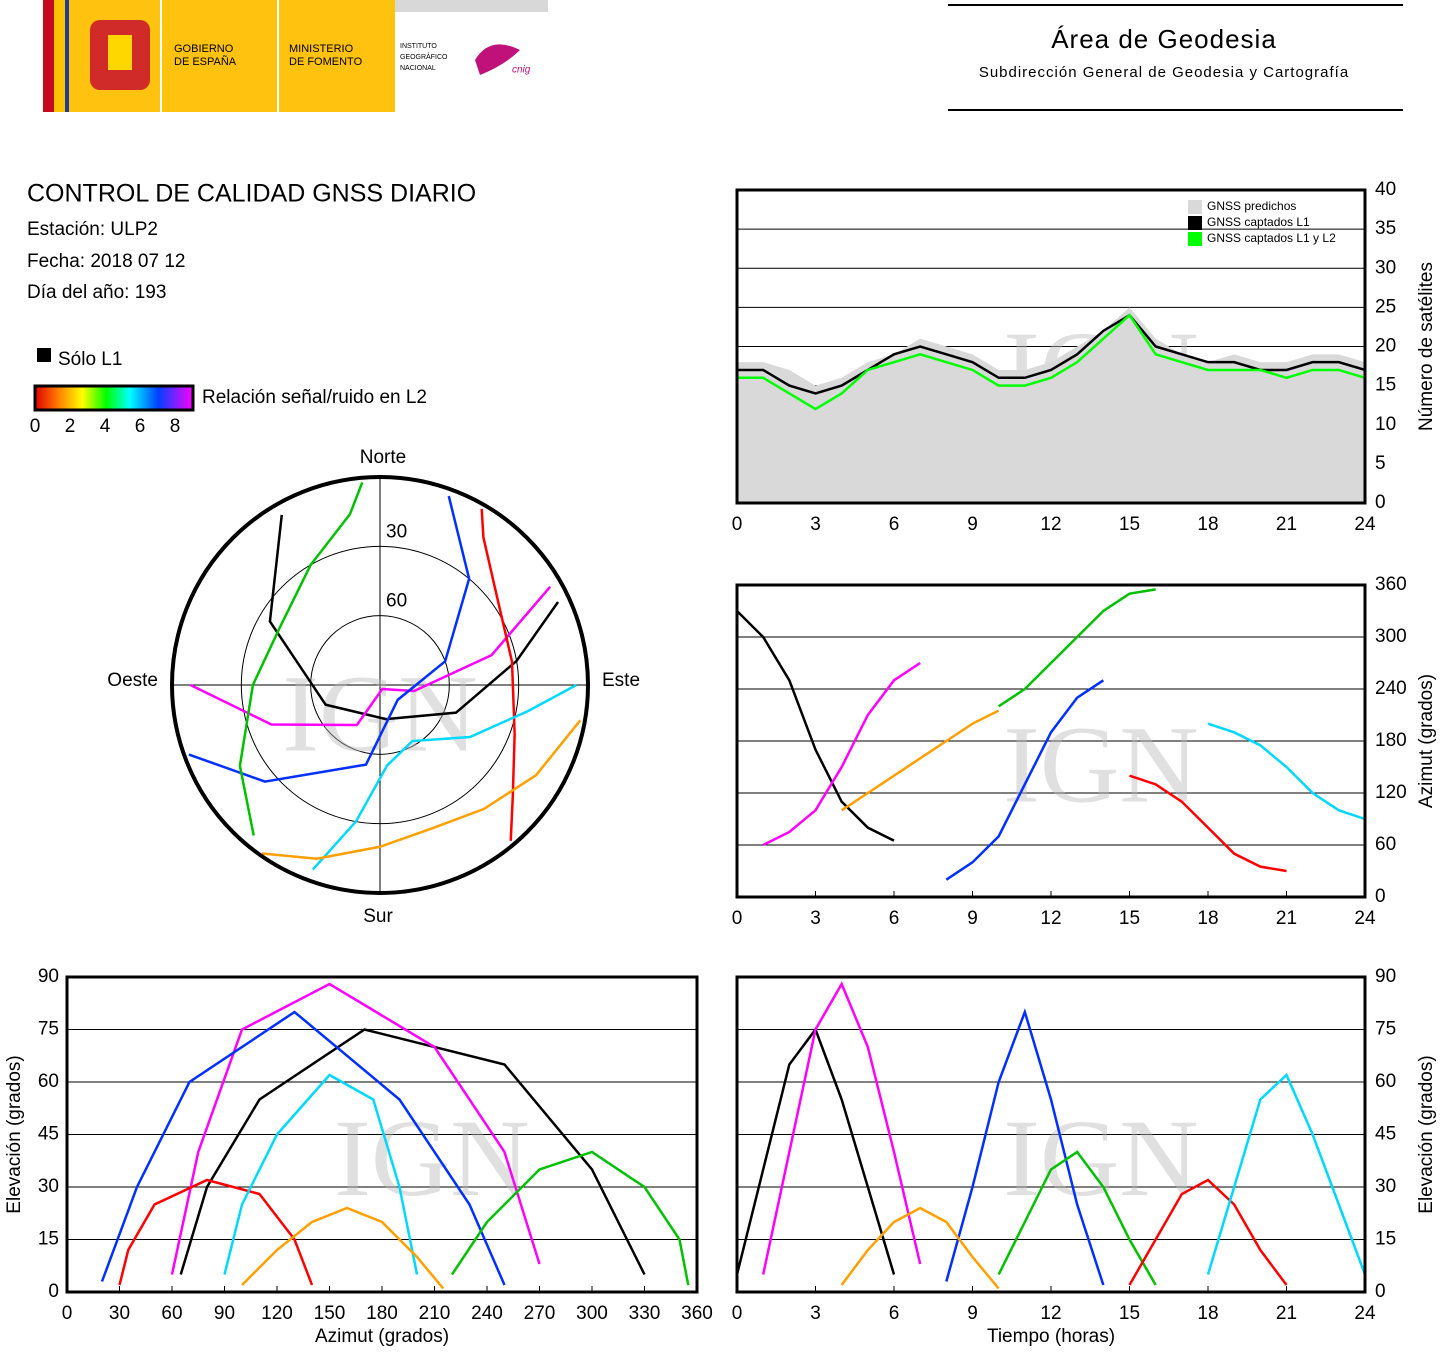  What do you see at coordinates (119, 1313) in the screenshot?
I see `x-tick-label: 30` at bounding box center [119, 1313].